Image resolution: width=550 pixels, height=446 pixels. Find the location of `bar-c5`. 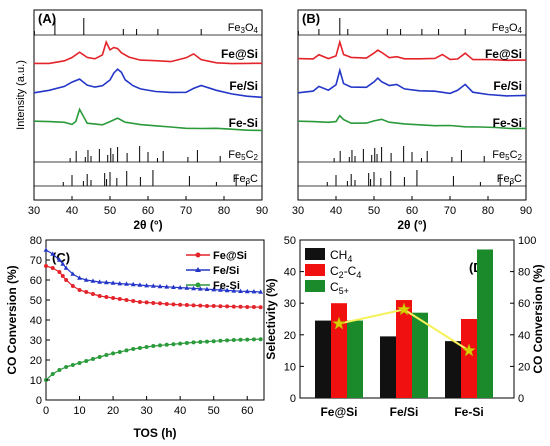

bar-c5 is located at coordinates (485, 323).